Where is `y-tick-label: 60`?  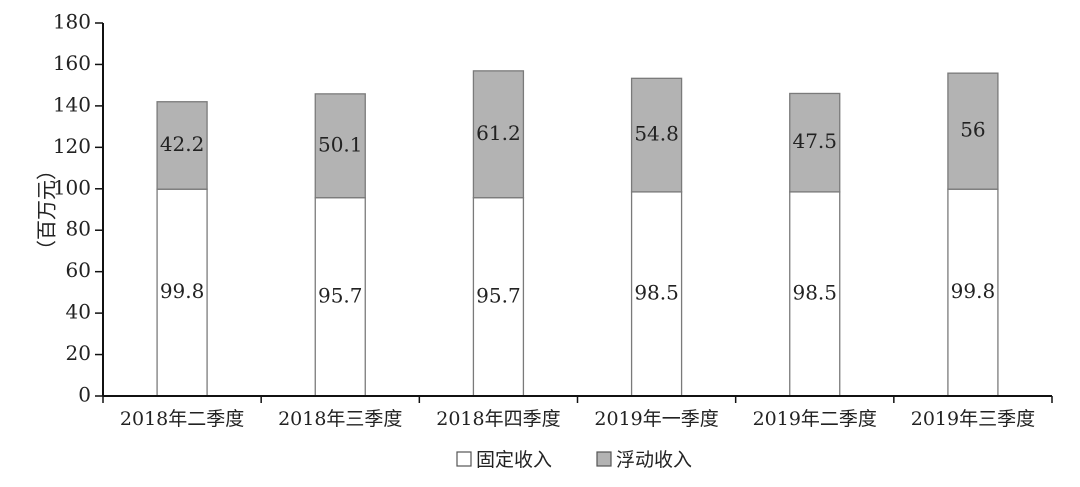
y-tick-label: 60 is located at coordinates (78, 270).